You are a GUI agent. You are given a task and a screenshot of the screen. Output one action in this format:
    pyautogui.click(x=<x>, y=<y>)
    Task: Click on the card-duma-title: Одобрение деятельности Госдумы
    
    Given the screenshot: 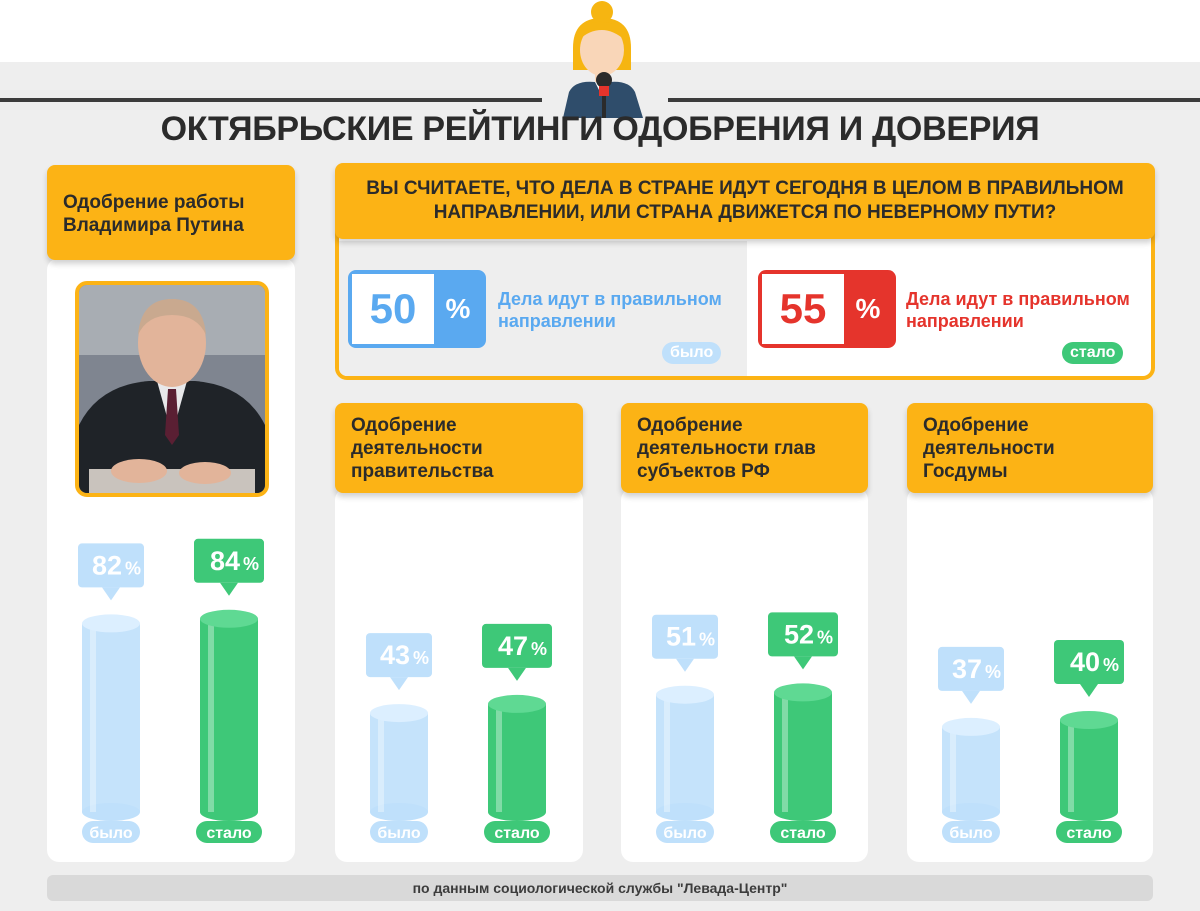 What is the action you would take?
    pyautogui.click(x=989, y=448)
    